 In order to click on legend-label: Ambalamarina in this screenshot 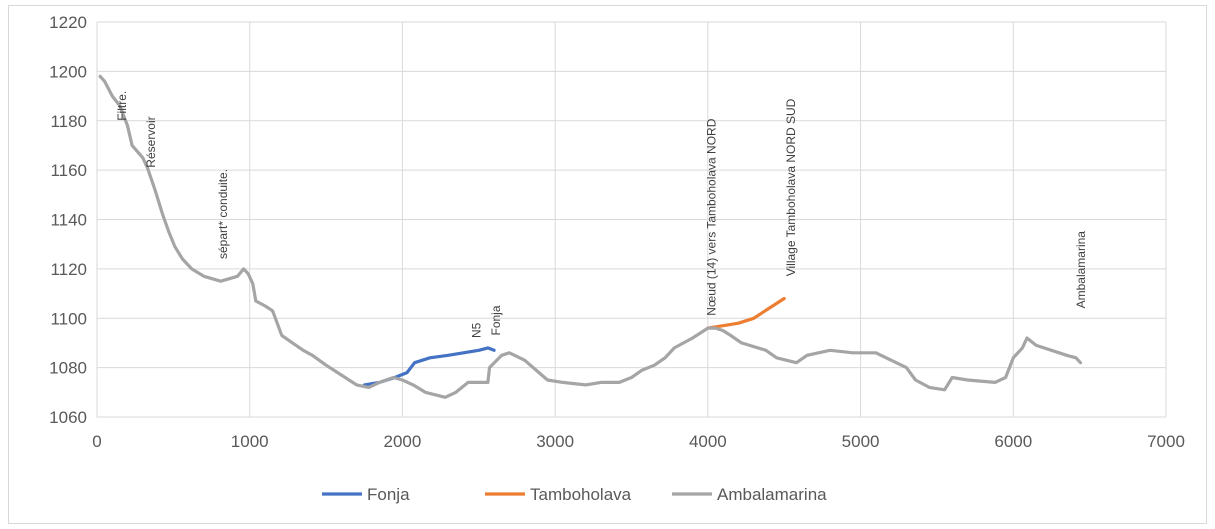, I will do `click(772, 494)`.